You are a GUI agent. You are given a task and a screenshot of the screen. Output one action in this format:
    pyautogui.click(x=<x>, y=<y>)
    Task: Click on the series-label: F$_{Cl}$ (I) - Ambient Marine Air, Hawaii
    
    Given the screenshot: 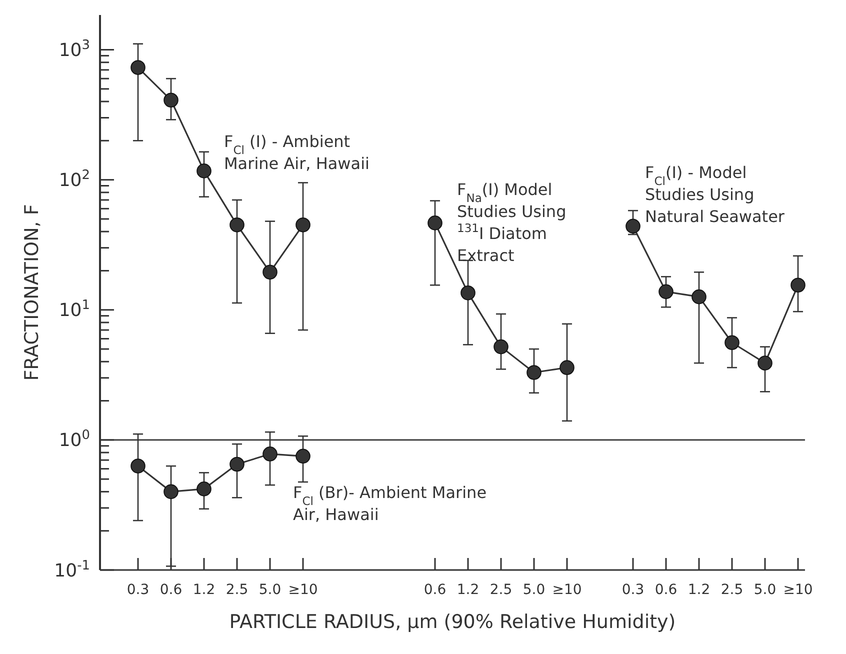 What is the action you would take?
    pyautogui.click(x=297, y=152)
    